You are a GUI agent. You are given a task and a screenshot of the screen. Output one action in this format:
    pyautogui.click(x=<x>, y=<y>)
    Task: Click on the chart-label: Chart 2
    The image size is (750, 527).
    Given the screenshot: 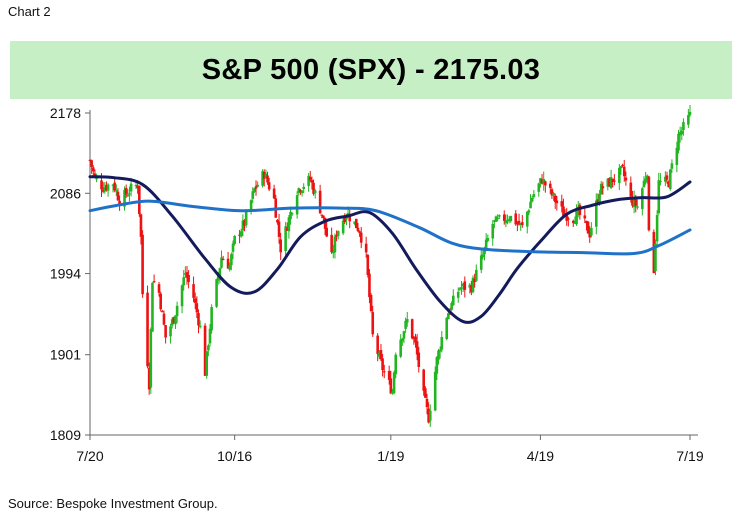 What is the action you would take?
    pyautogui.click(x=29, y=11)
    